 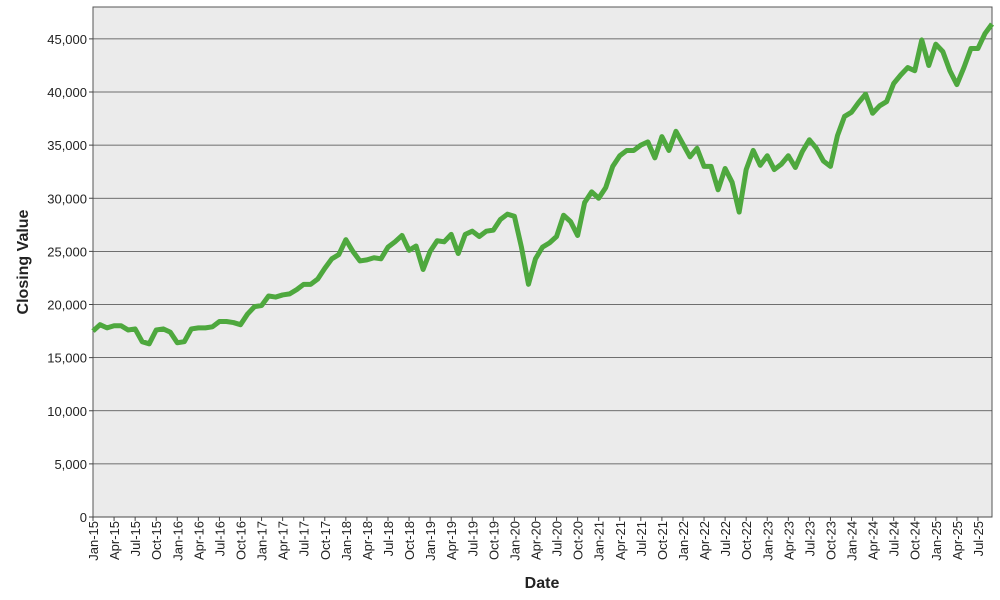 I want to click on x-tick-label: Jul-17, so click(x=304, y=538).